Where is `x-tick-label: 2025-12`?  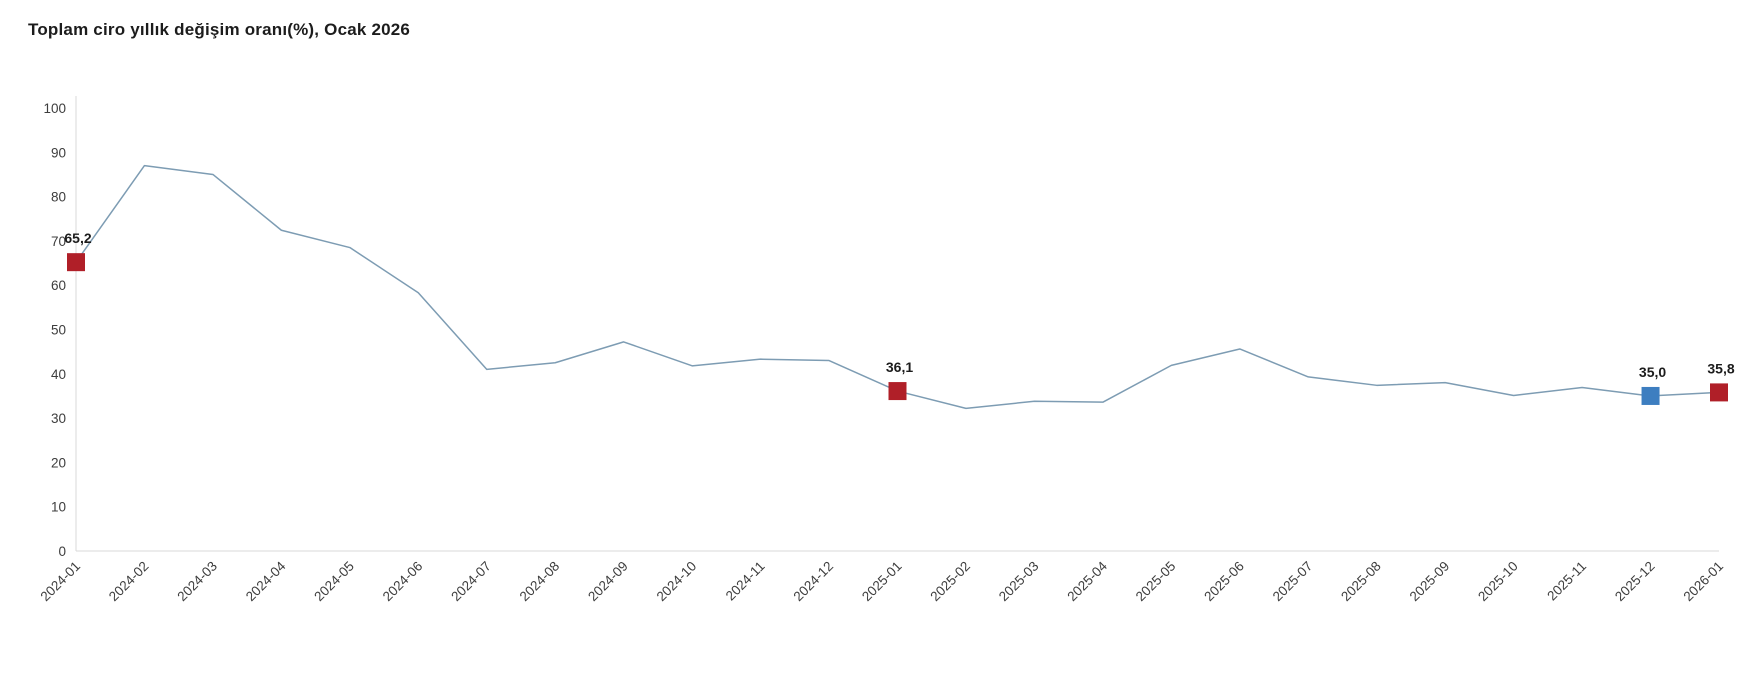
x-tick-label: 2025-12 is located at coordinates (1635, 582).